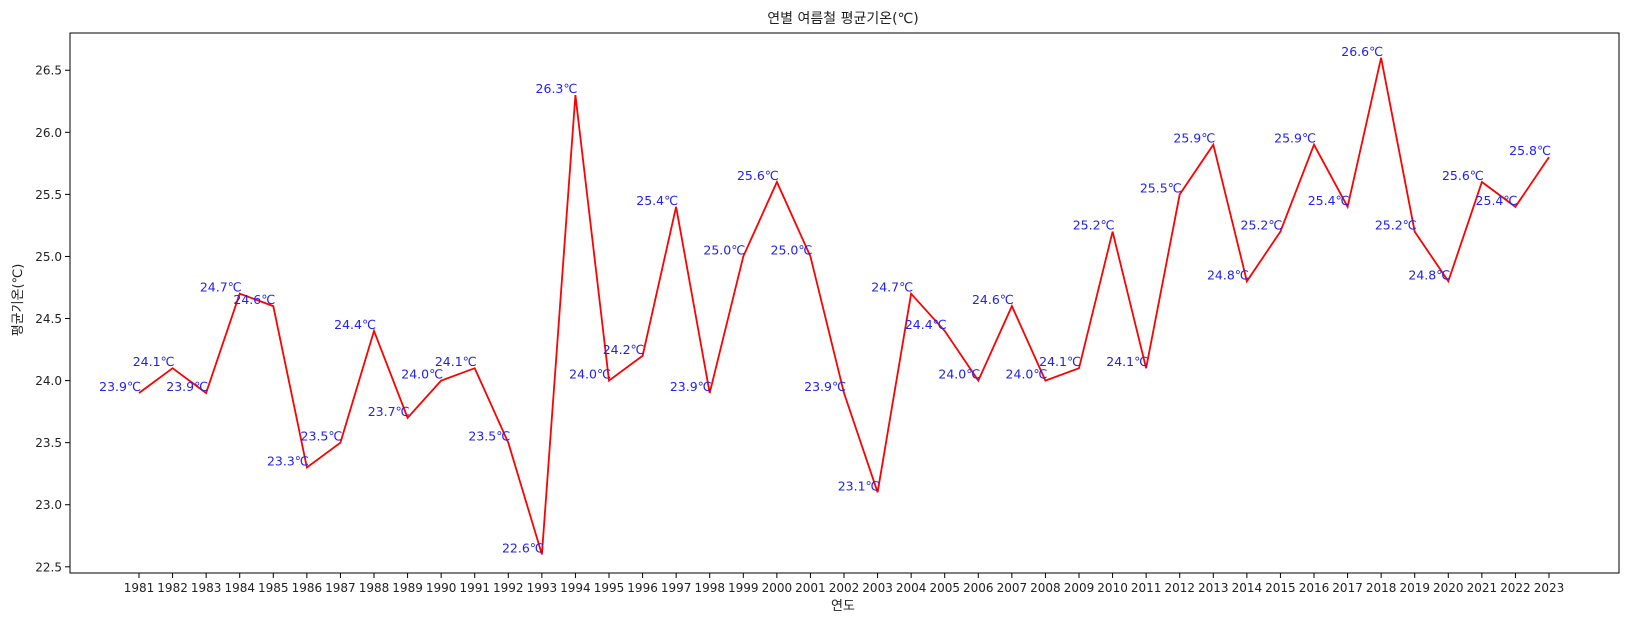  I want to click on x-tick-label: 2013, so click(1213, 588).